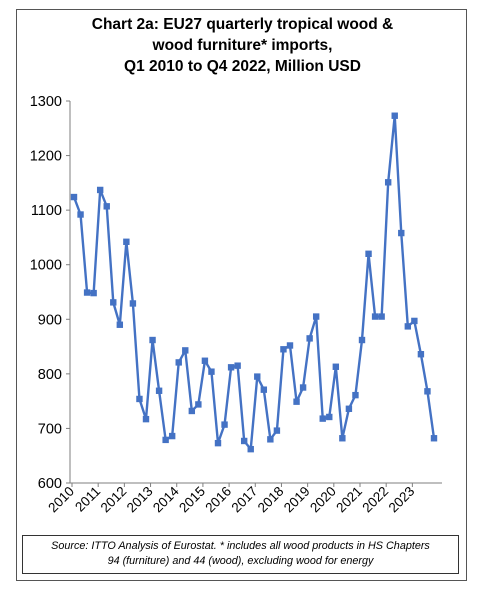 The height and width of the screenshot is (593, 485). Describe the element at coordinates (166, 499) in the screenshot. I see `x-tick-label: 2014` at that location.